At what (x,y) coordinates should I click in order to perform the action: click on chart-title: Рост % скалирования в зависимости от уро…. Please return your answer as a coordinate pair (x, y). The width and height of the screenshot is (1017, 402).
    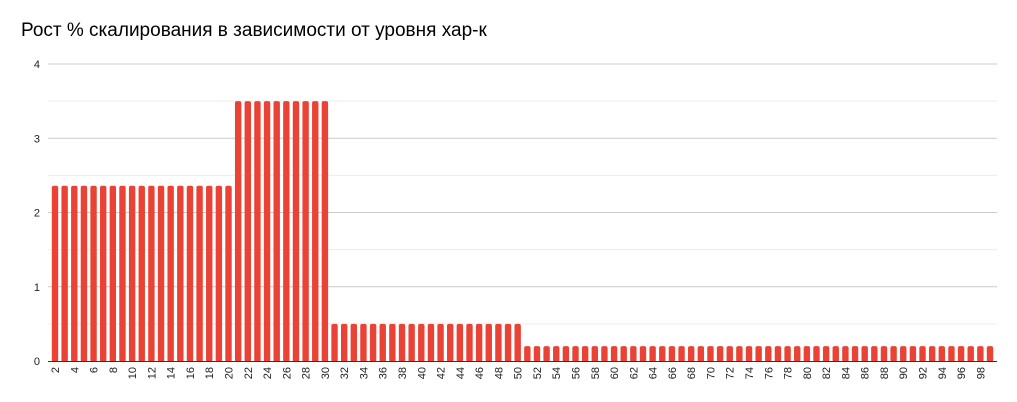
    Looking at the image, I should click on (254, 30).